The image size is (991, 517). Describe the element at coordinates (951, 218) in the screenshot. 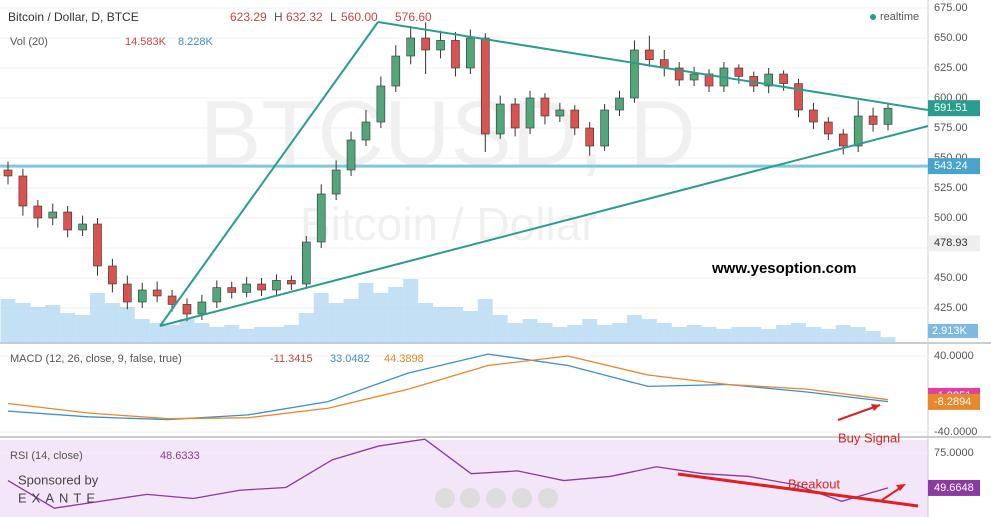

I see `y-tick-label: 500.00` at that location.